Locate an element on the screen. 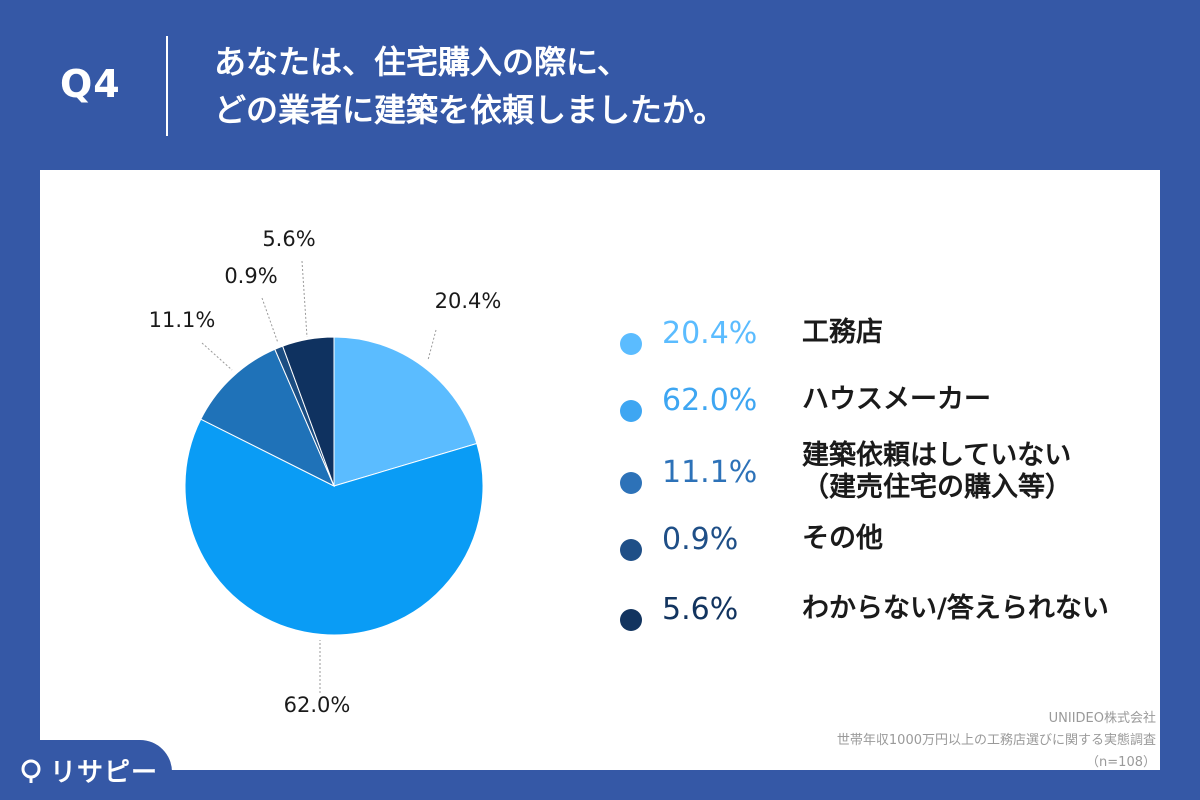 The height and width of the screenshot is (800, 1200). legend-label: わからない/答えられない is located at coordinates (955, 608).